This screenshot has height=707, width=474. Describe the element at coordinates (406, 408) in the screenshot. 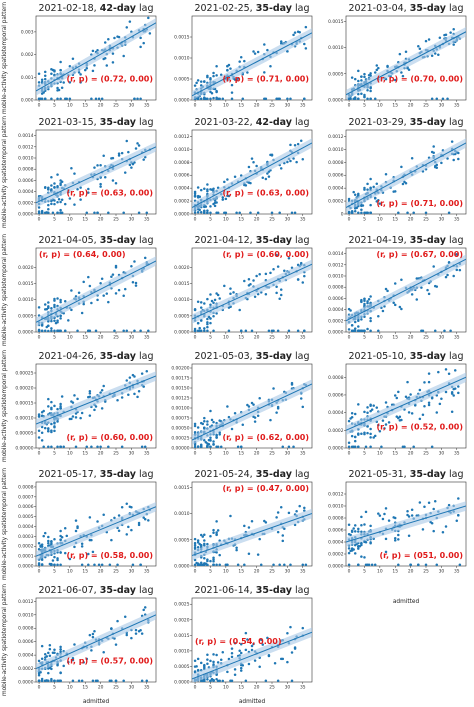

I see `point-cloud` at that location.